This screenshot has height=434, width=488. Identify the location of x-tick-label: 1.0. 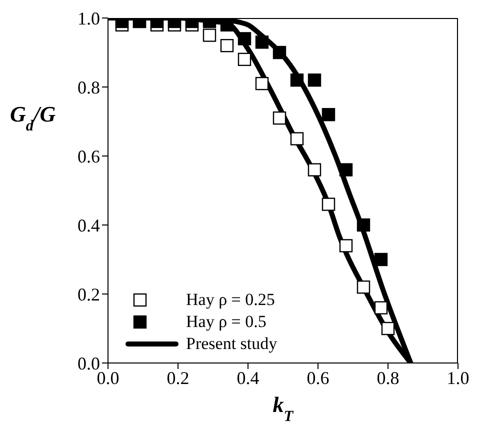
(458, 378).